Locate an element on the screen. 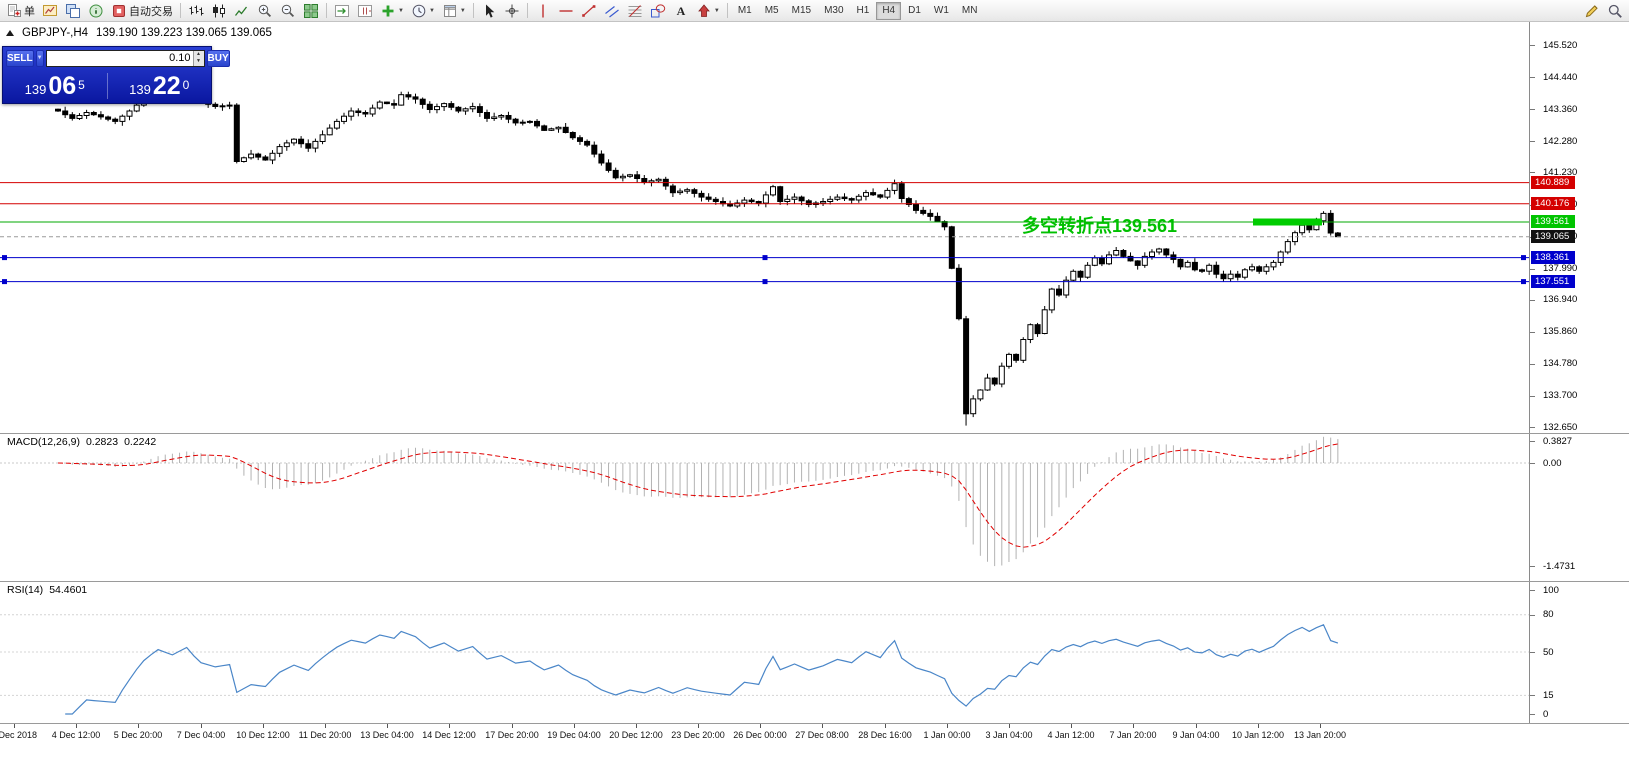 This screenshot has height=772, width=1629. fibo-icon is located at coordinates (635, 11).